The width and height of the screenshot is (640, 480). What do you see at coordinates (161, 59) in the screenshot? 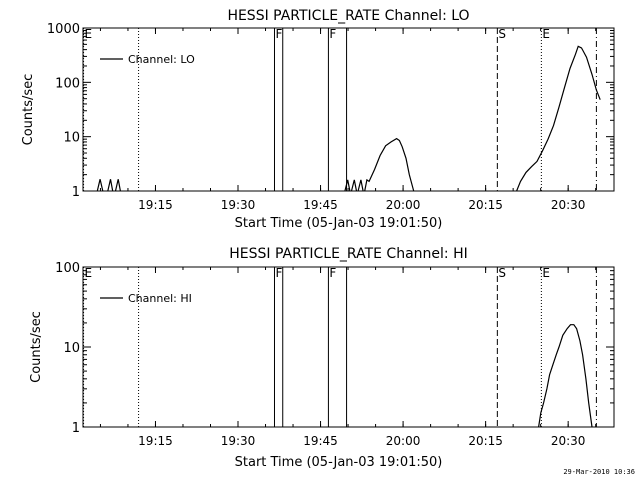
I see `legend-label: Channel: LO` at bounding box center [161, 59].